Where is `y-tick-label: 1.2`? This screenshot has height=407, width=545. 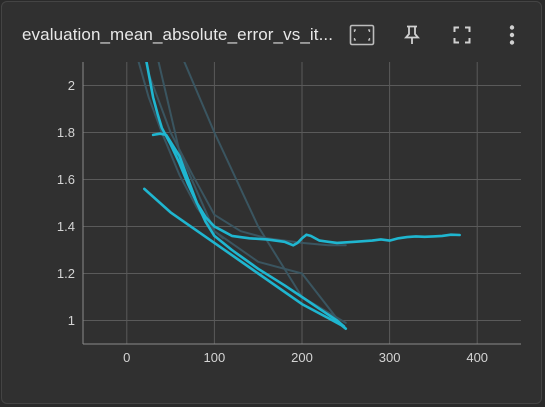 y-tick-label: 1.2 is located at coordinates (66, 273).